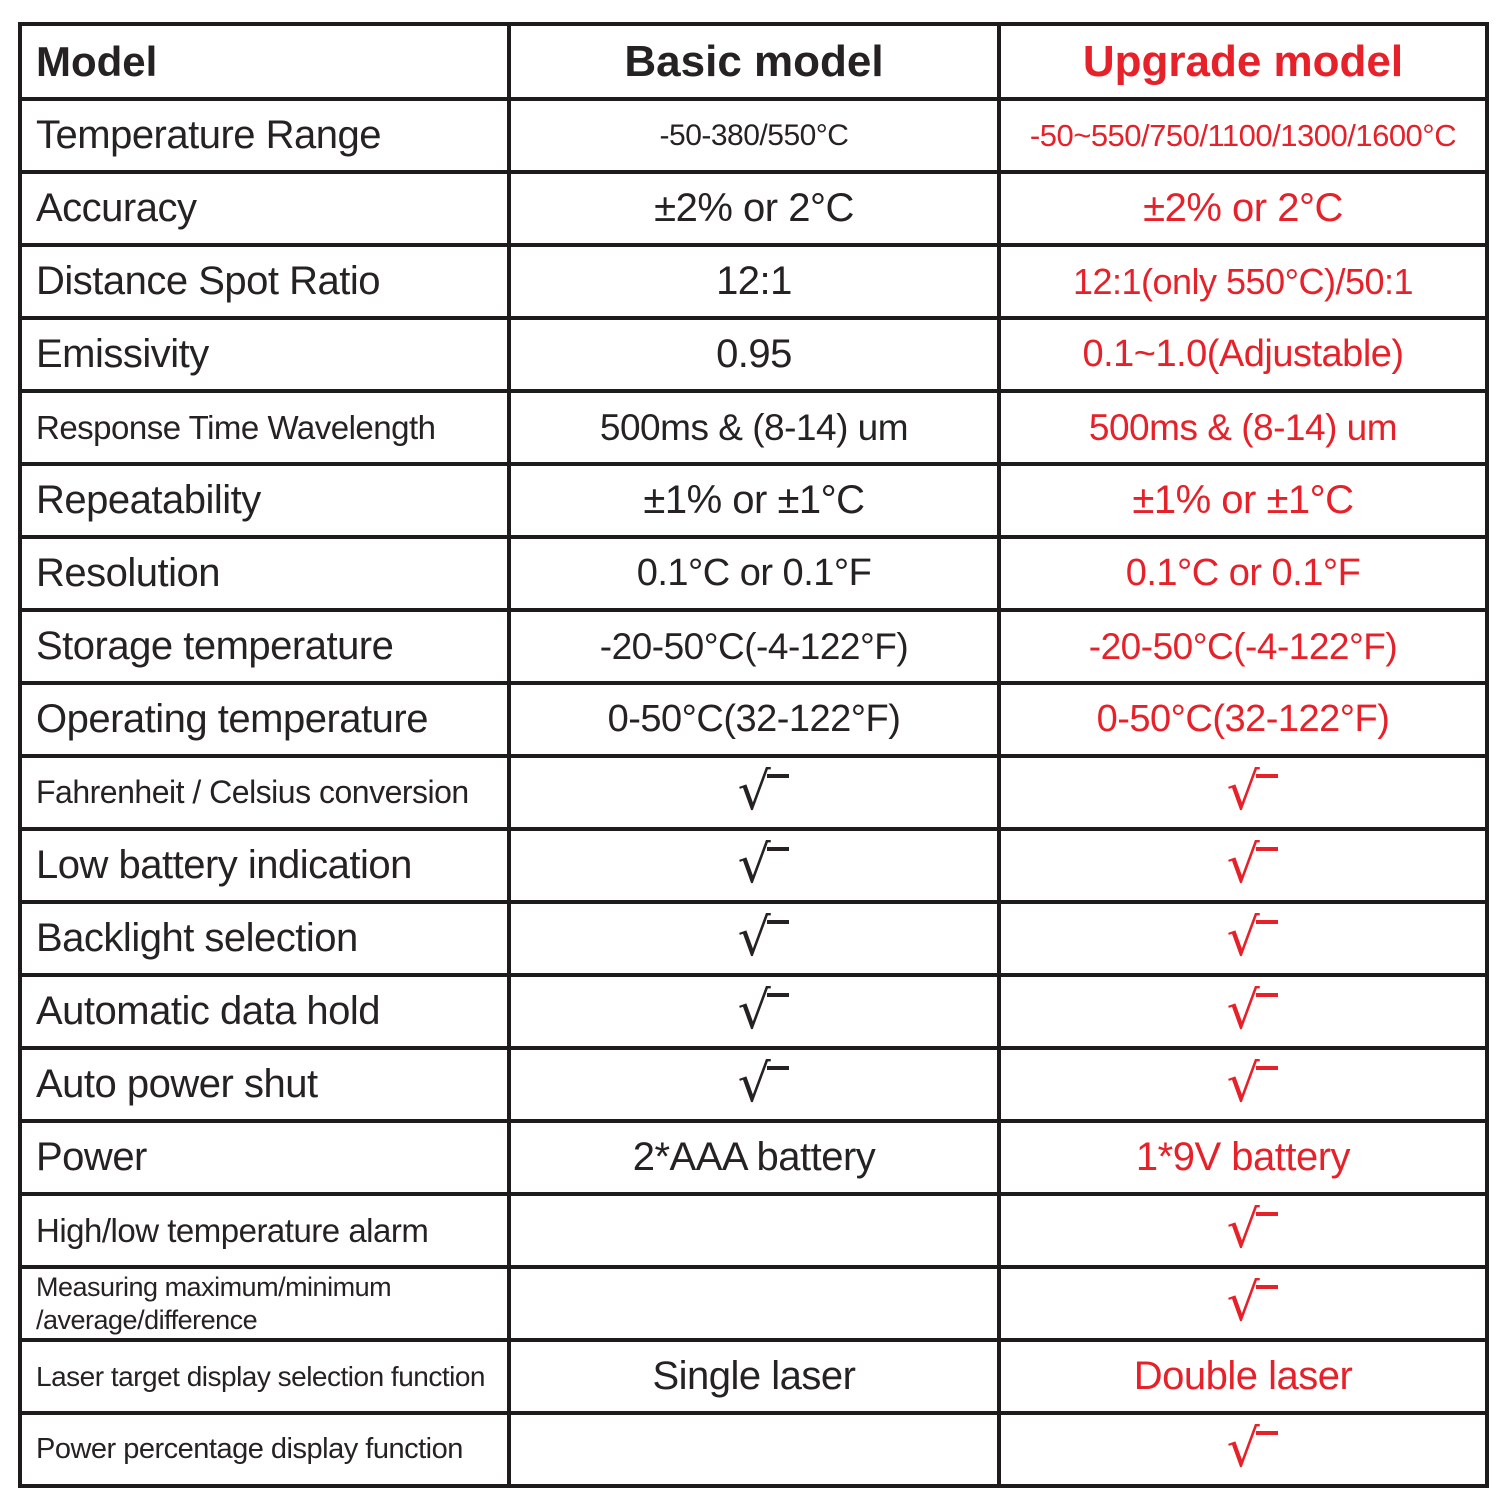 The width and height of the screenshot is (1500, 1500). Describe the element at coordinates (264, 1011) in the screenshot. I see `row-label-cell: Automatic data hold` at that location.